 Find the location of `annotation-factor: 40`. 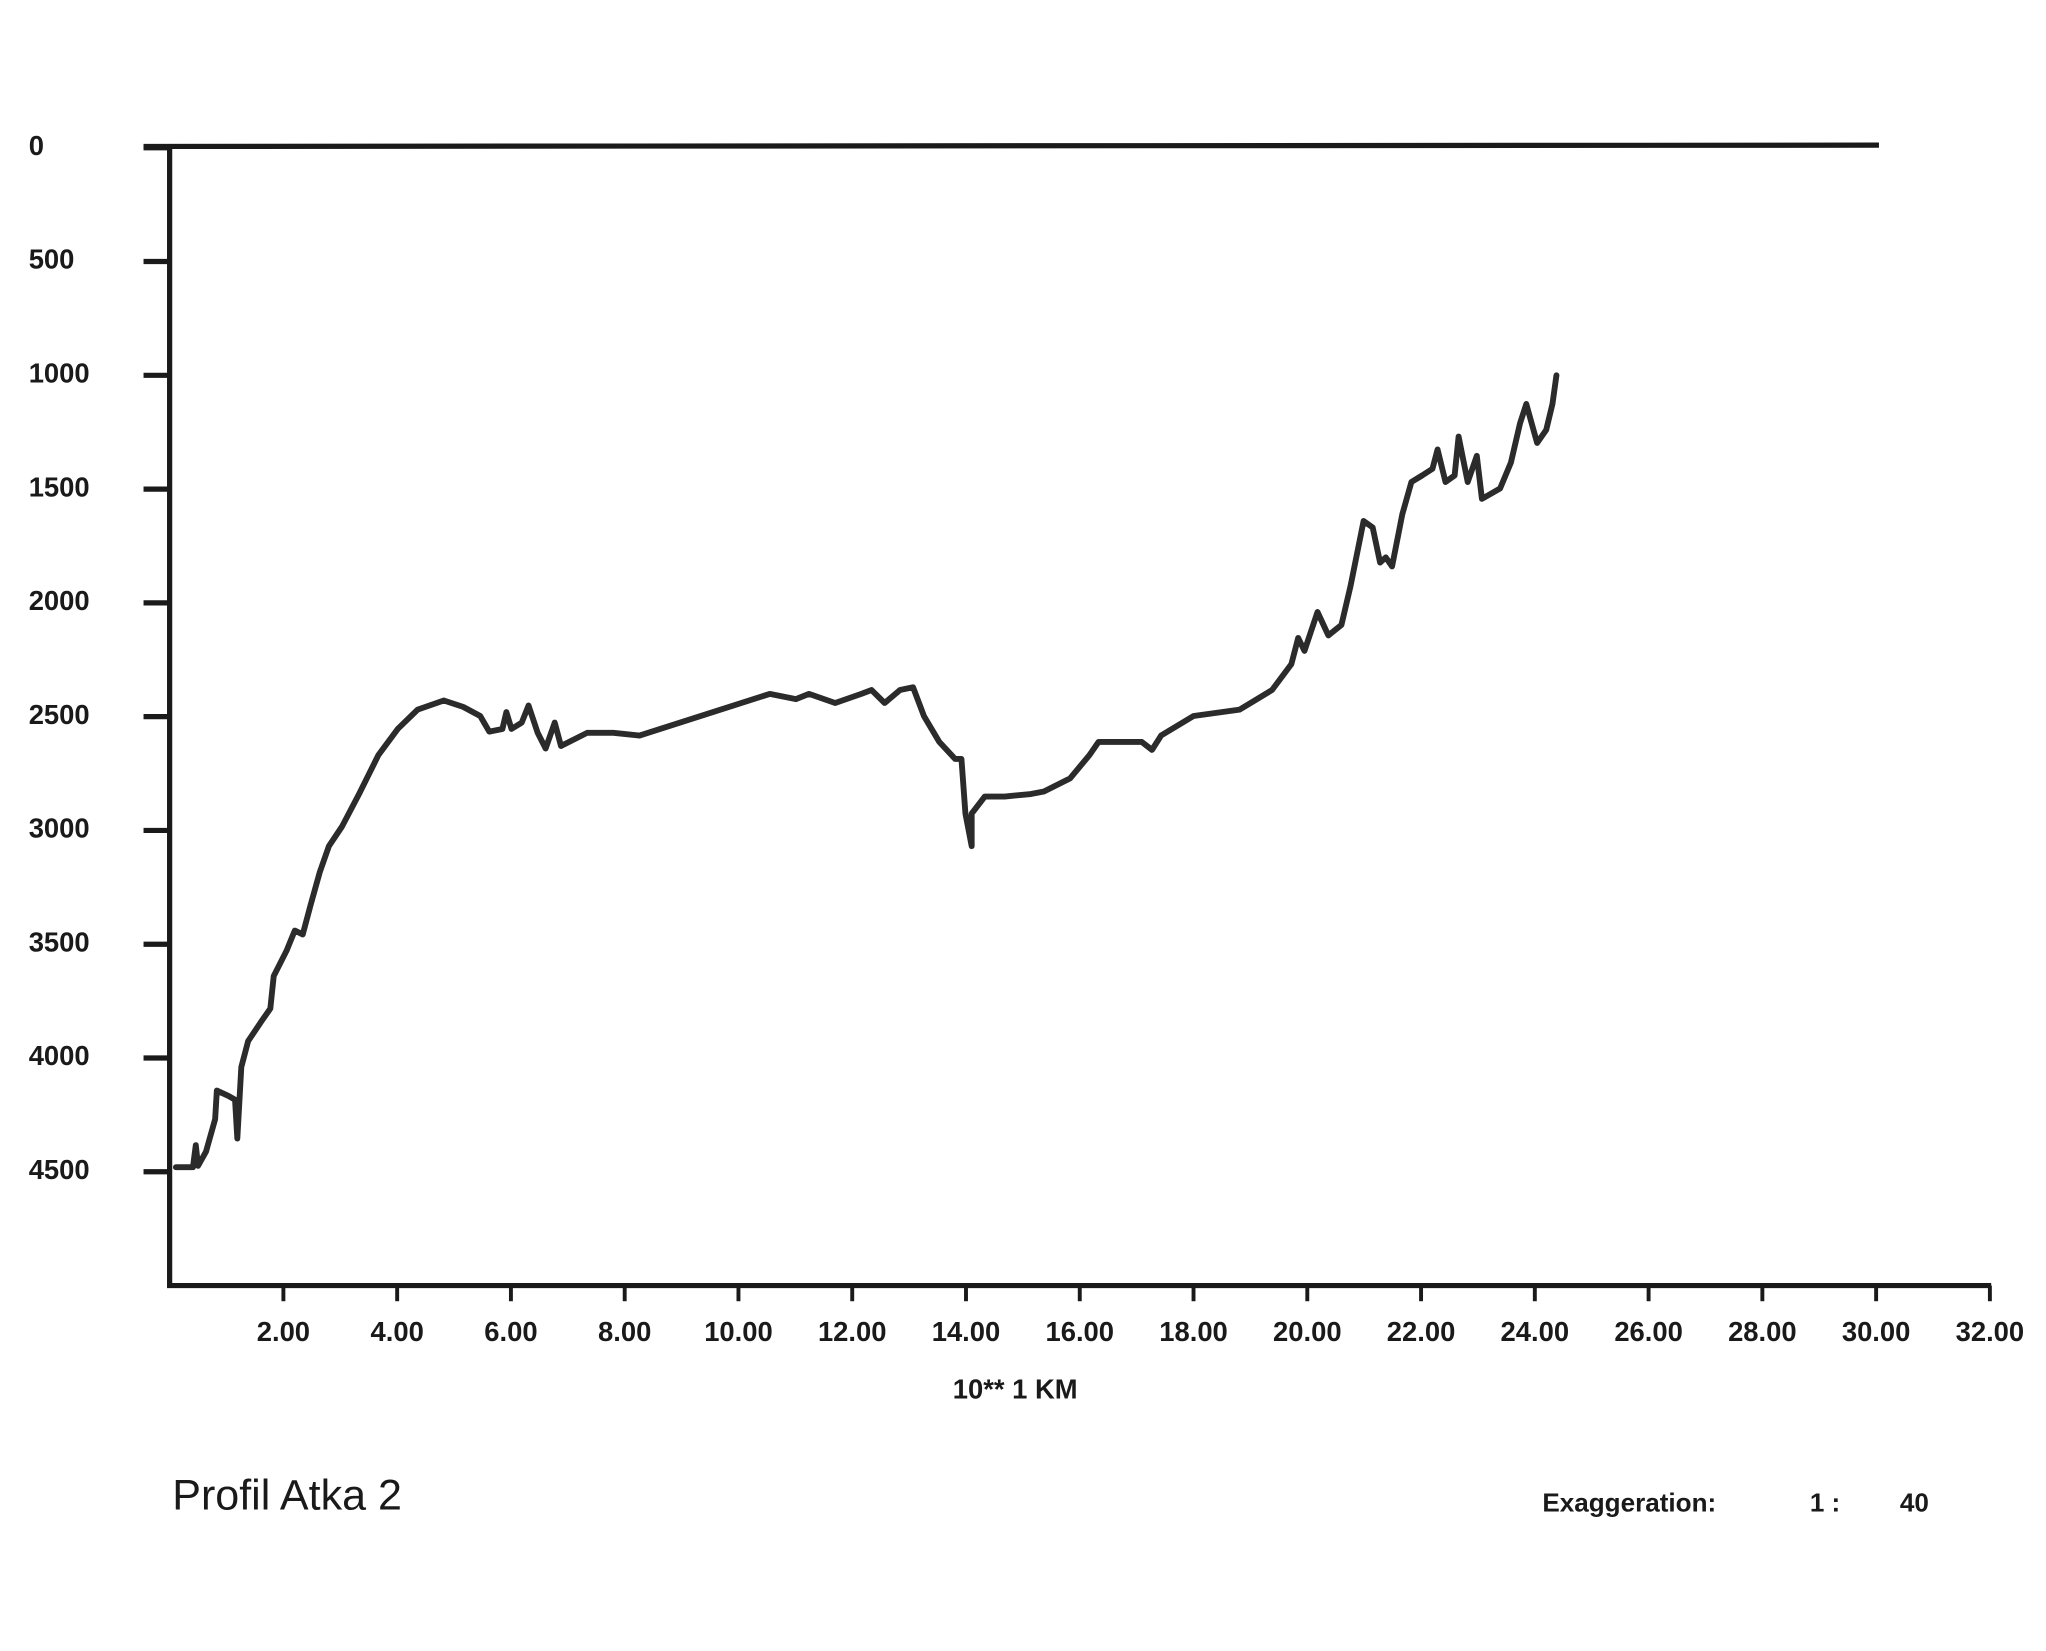

annotation-factor: 40 is located at coordinates (1914, 1503).